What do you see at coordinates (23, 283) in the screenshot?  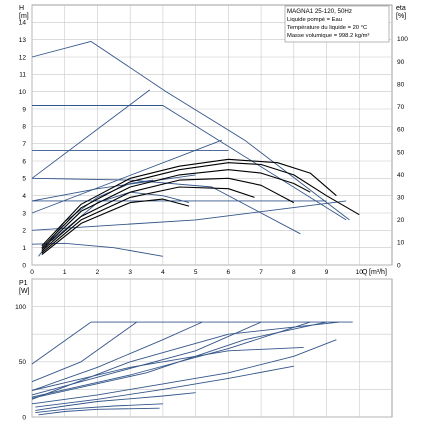 I see `power-axis-label: P1` at bounding box center [23, 283].